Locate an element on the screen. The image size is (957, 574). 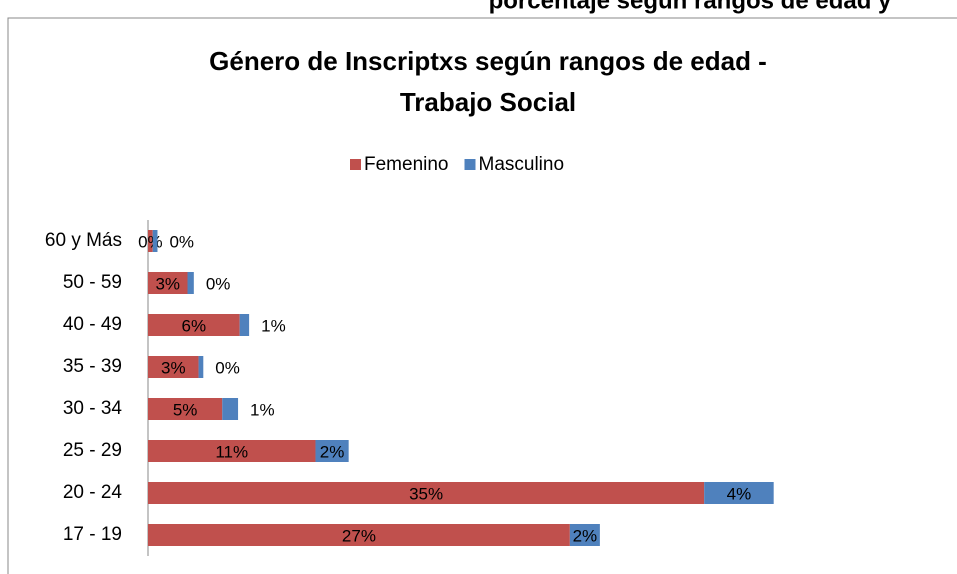
y-tick-label: 50 - 59 is located at coordinates (92, 282).